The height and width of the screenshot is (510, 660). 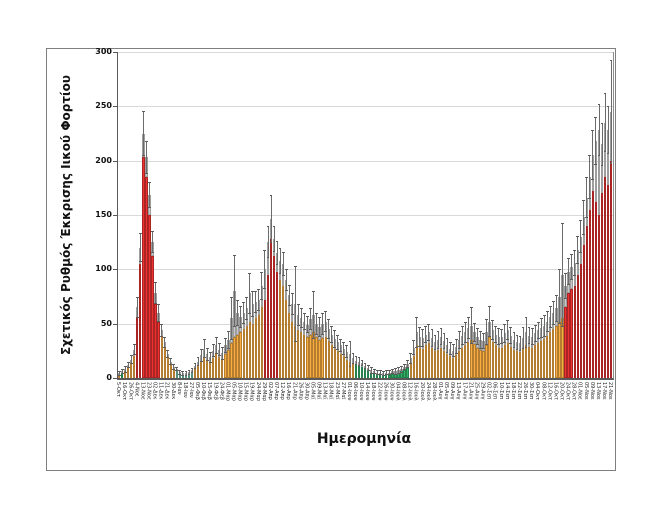 I want to click on x-tick-label: 02-Απρ, so click(x=269, y=391).